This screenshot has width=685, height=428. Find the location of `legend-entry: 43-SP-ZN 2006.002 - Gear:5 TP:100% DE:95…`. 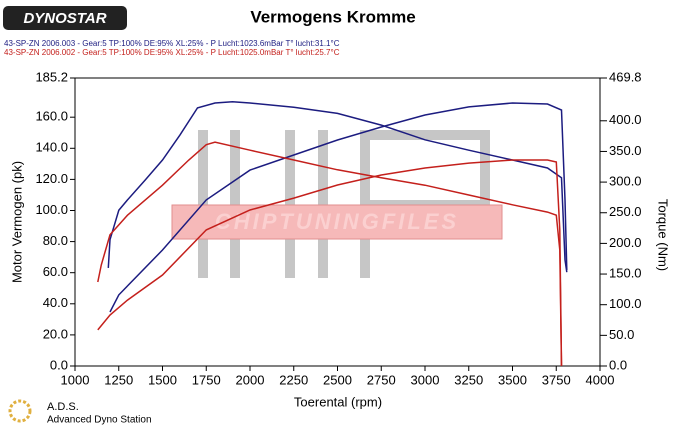

legend-entry: 43-SP-ZN 2006.002 - Gear:5 TP:100% DE:95… is located at coordinates (172, 52).